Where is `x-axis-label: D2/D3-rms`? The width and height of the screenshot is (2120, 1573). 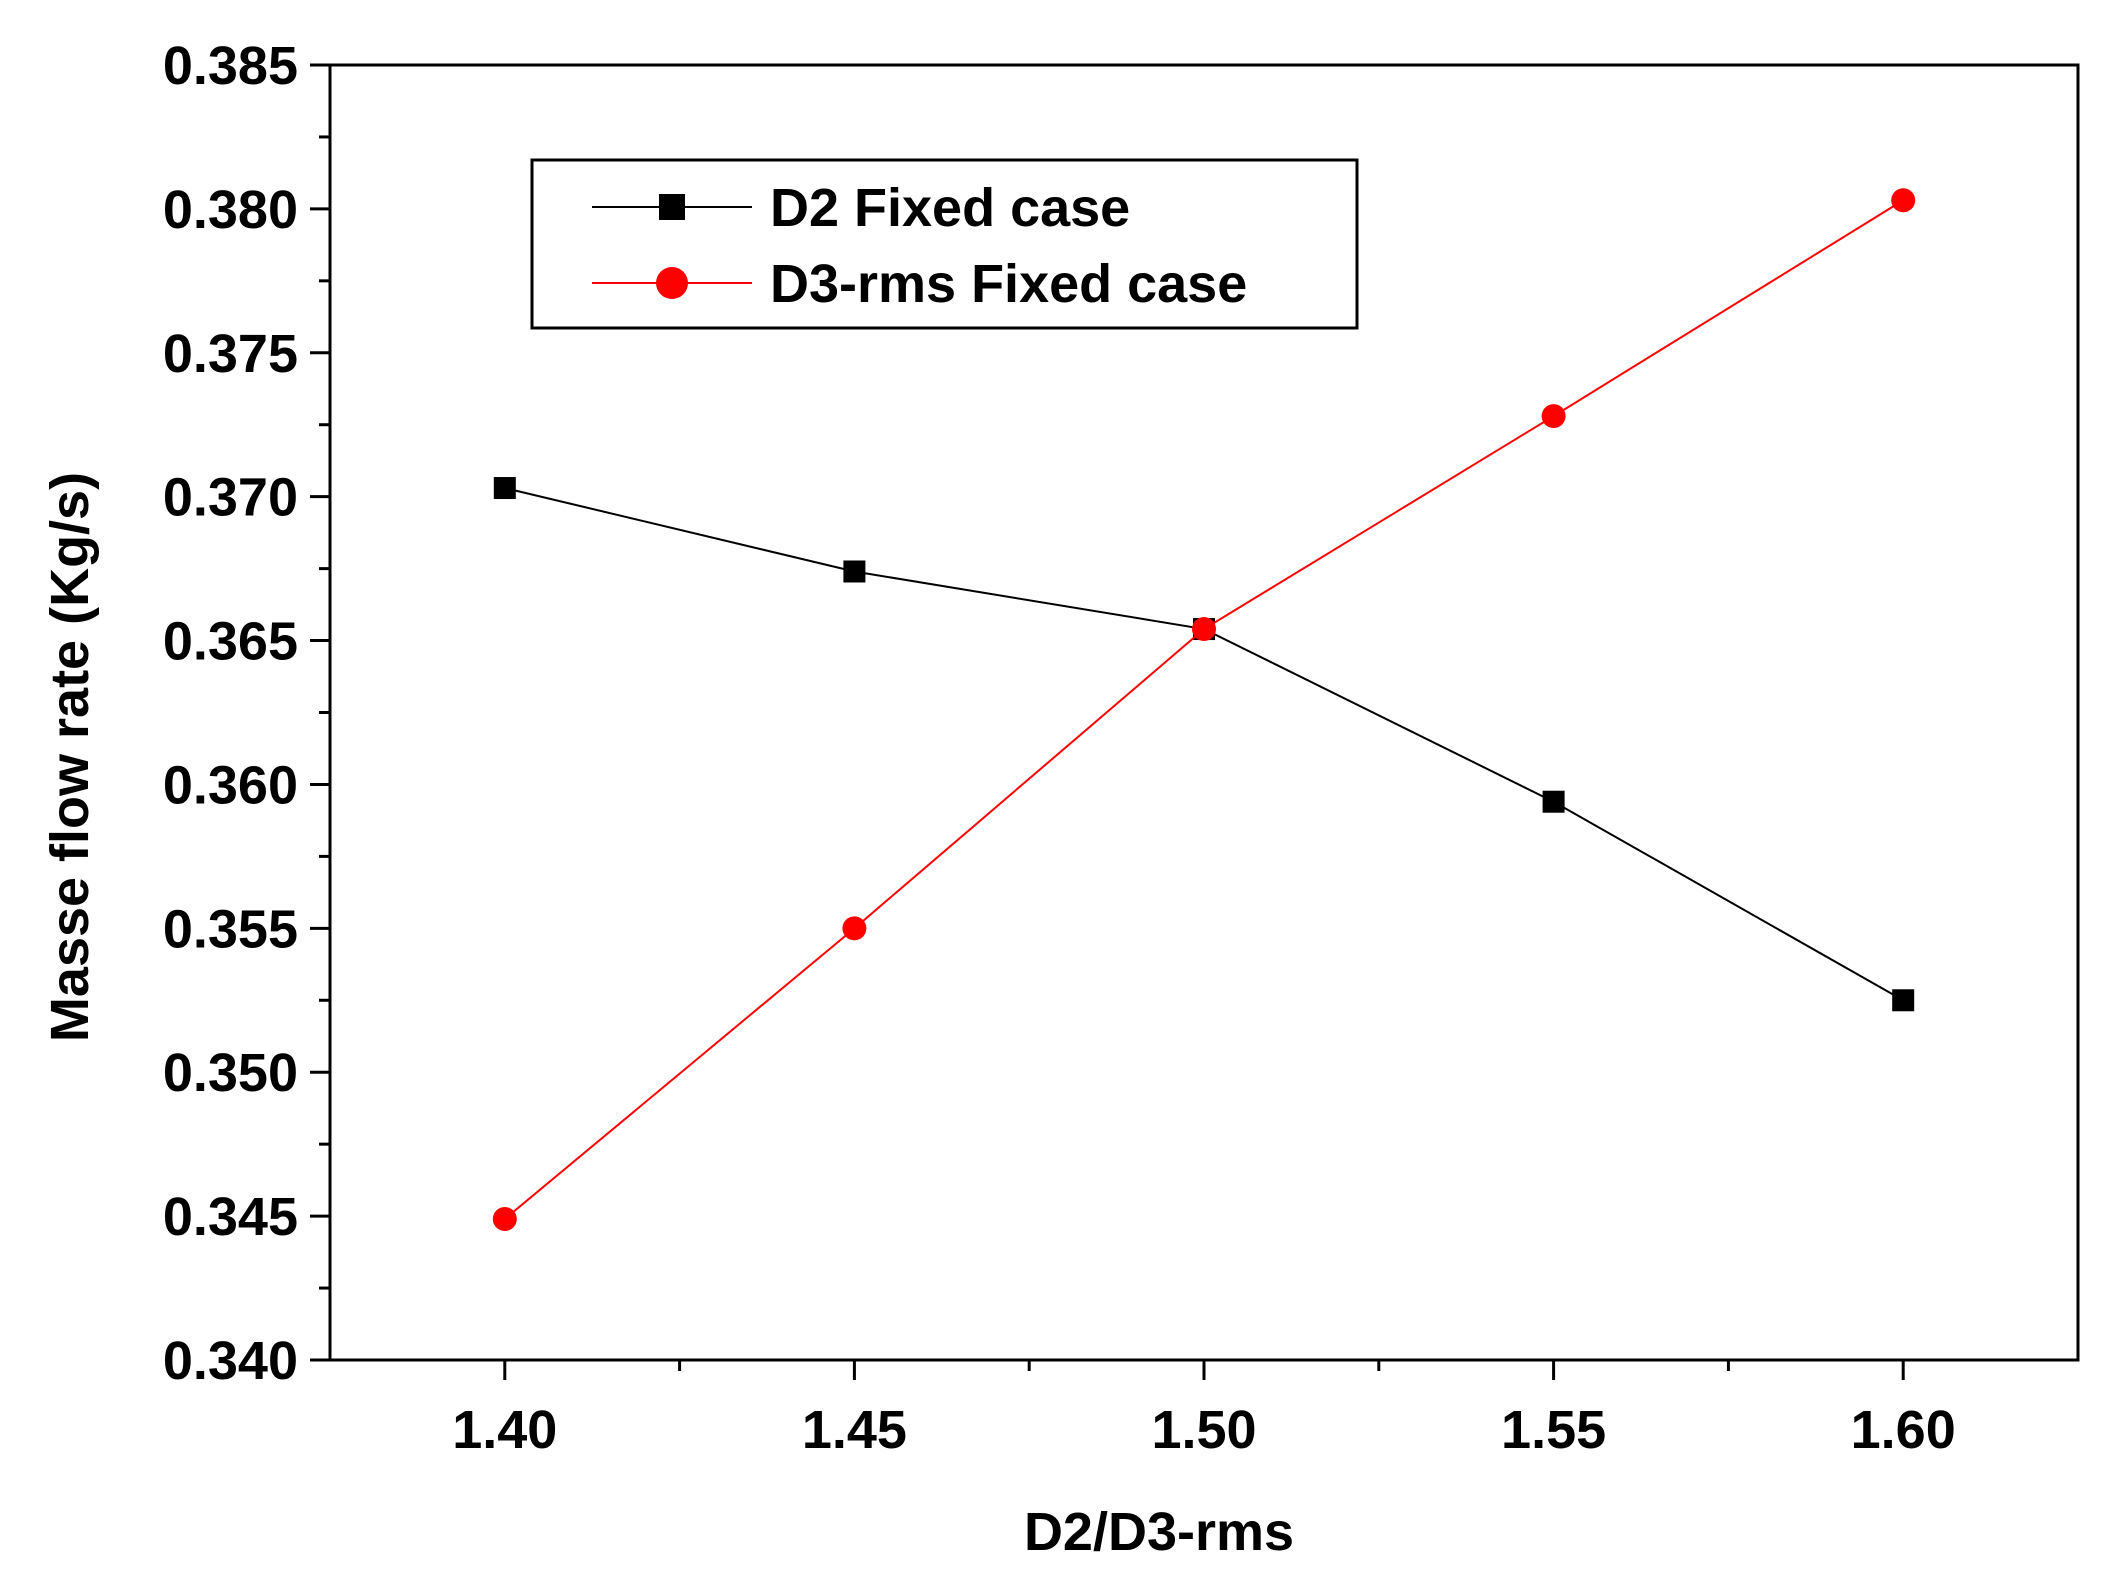
x-axis-label: D2/D3-rms is located at coordinates (1159, 1532).